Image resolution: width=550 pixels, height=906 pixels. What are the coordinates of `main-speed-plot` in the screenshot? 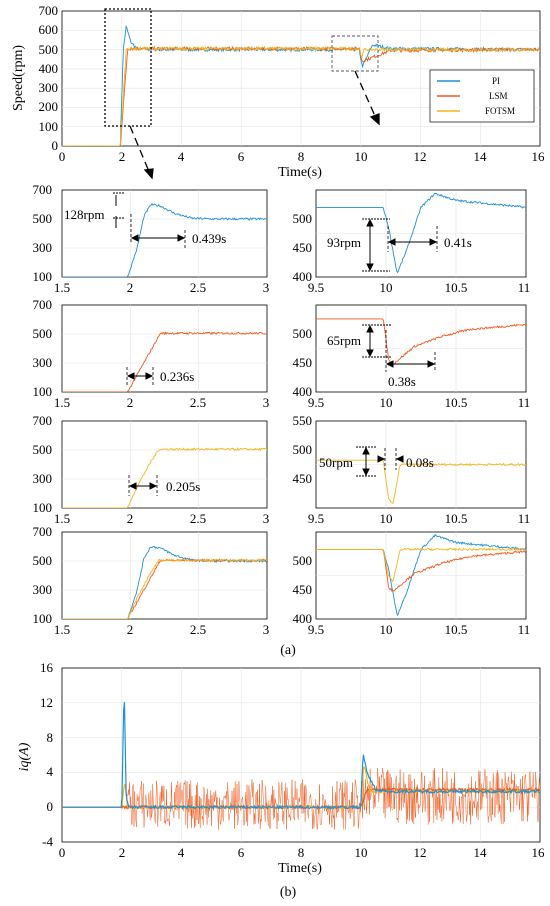 It's located at (301, 78).